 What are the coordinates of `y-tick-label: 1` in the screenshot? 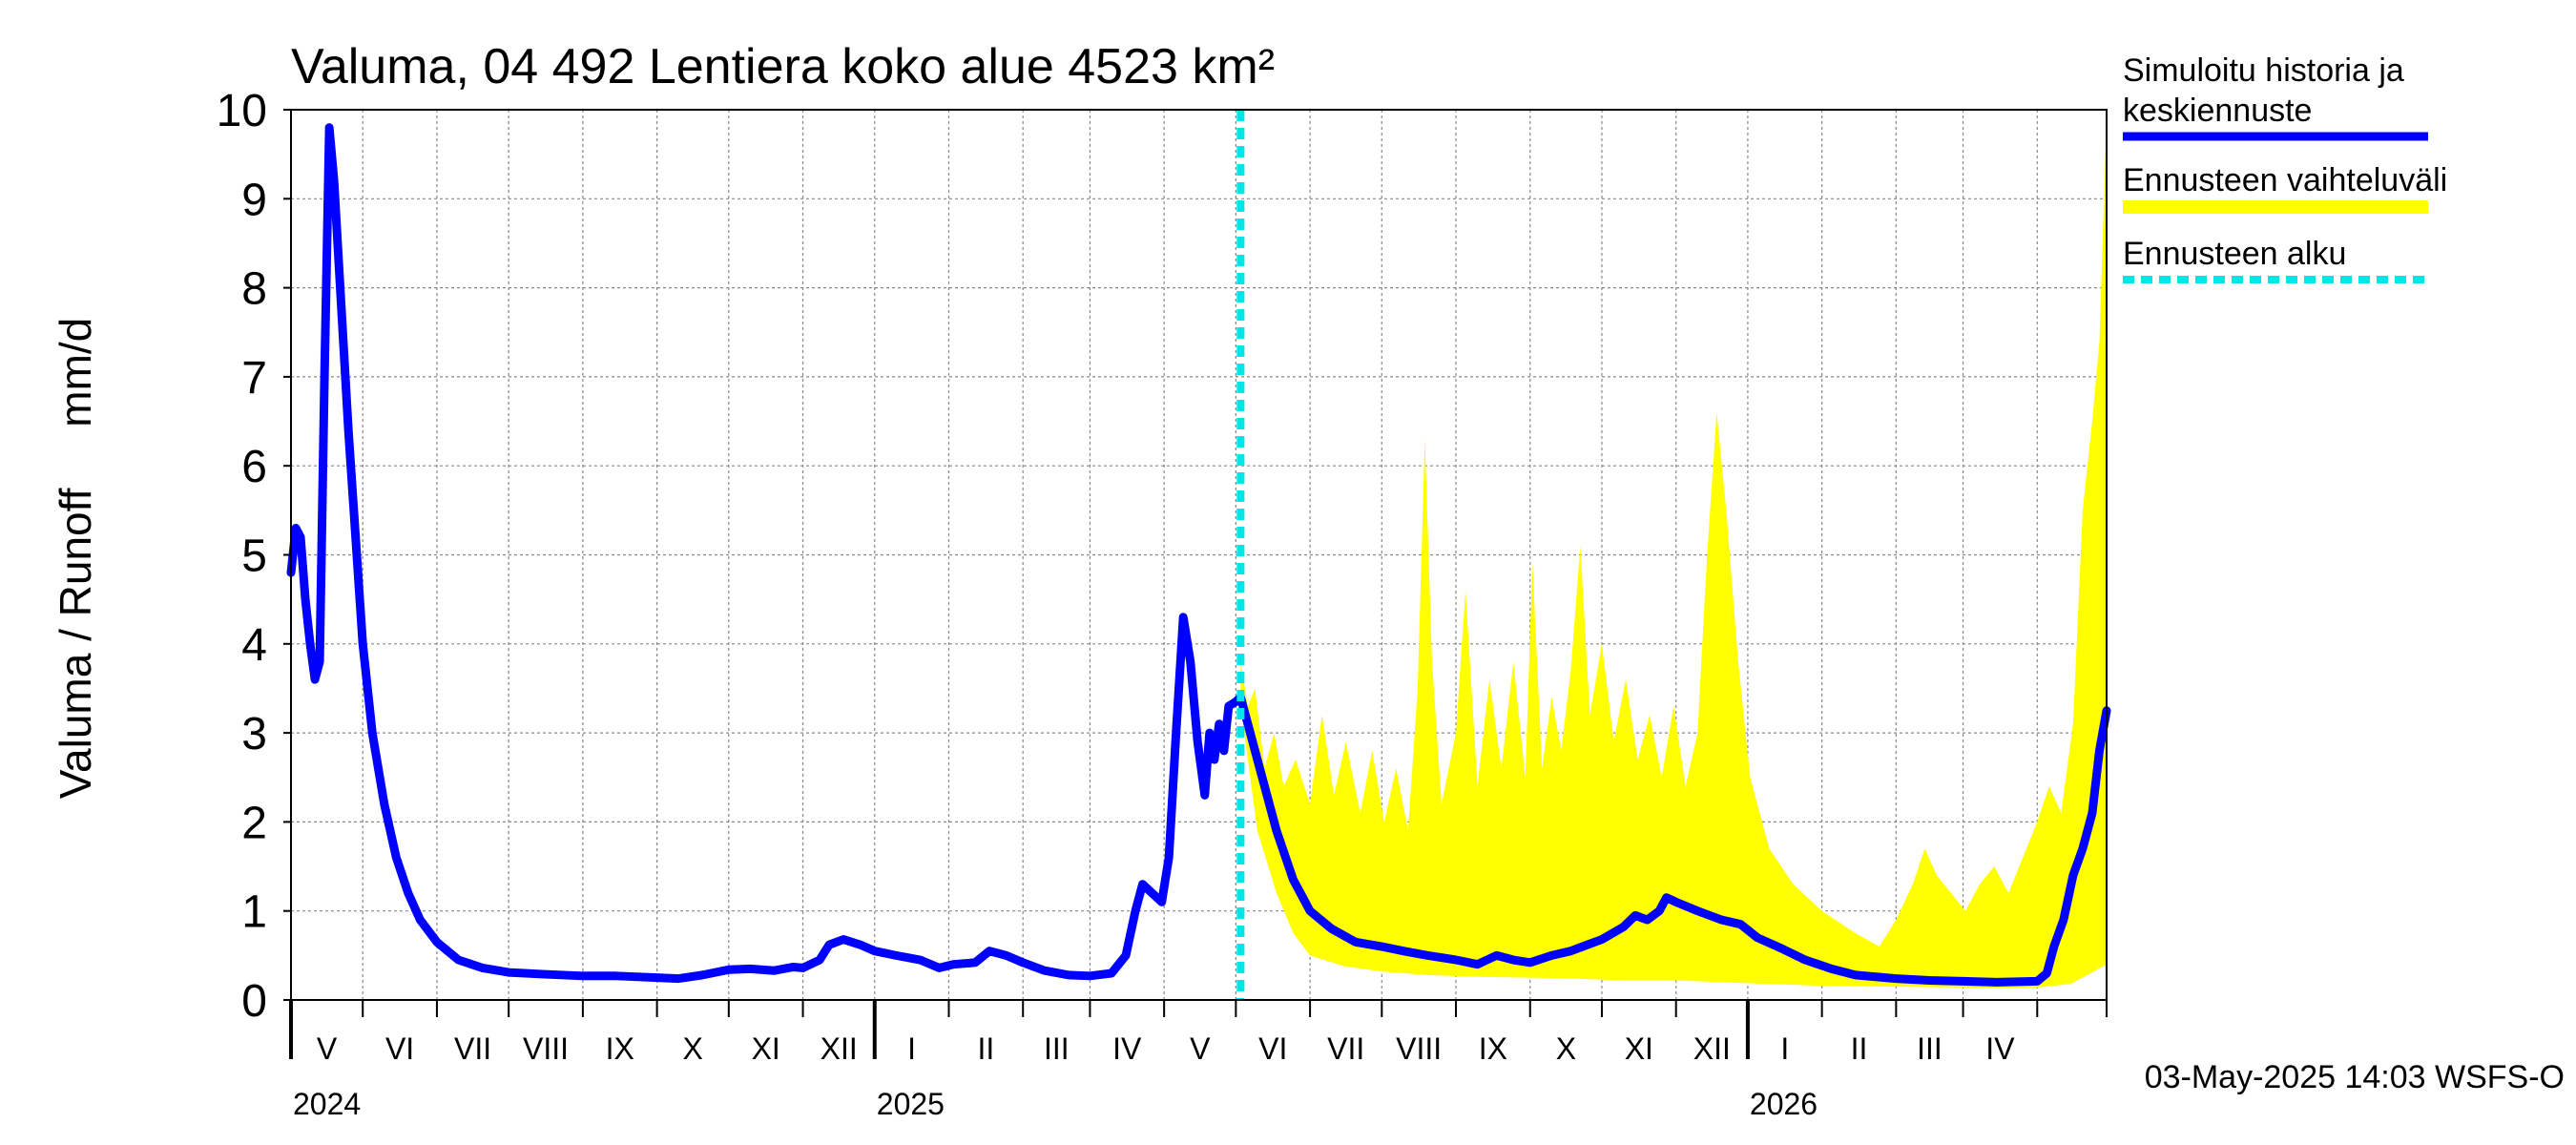 It's located at (254, 912).